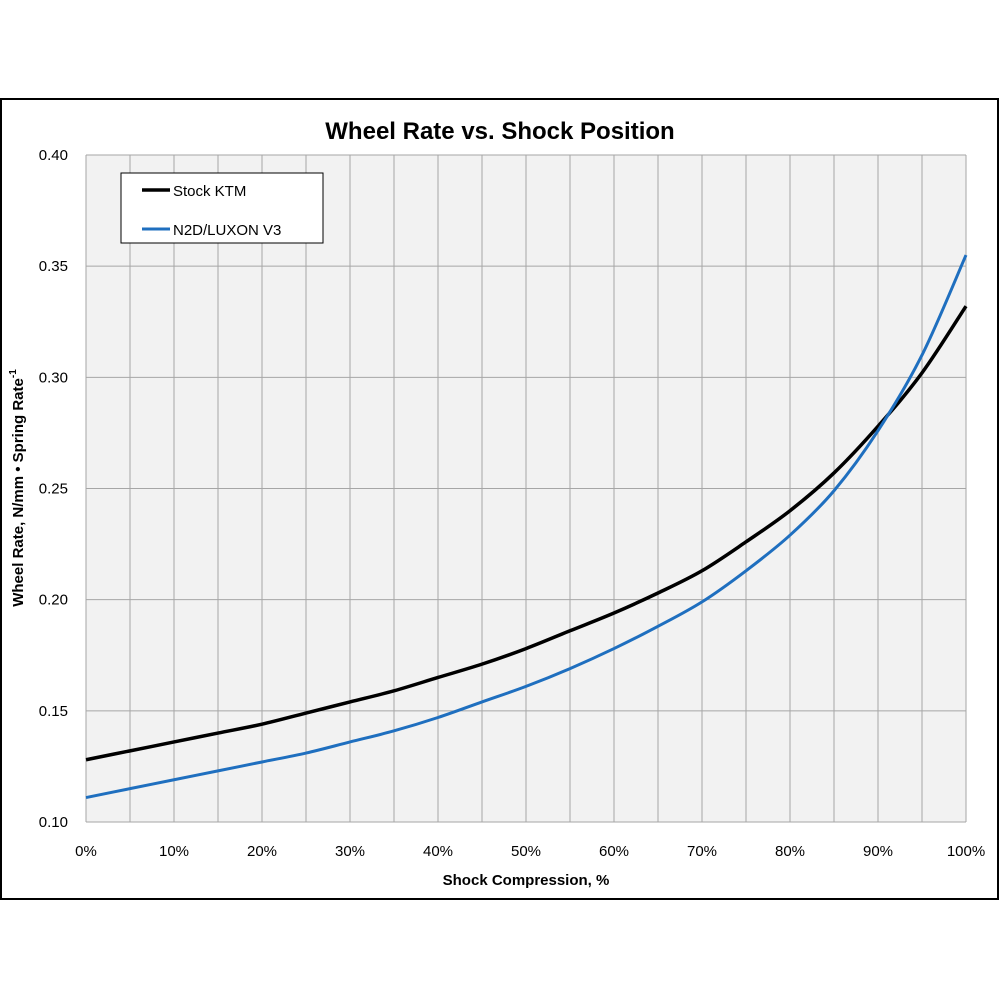 The width and height of the screenshot is (1001, 1001). Describe the element at coordinates (209, 191) in the screenshot. I see `legend-label-stock-ktm: Stock KTM` at that location.